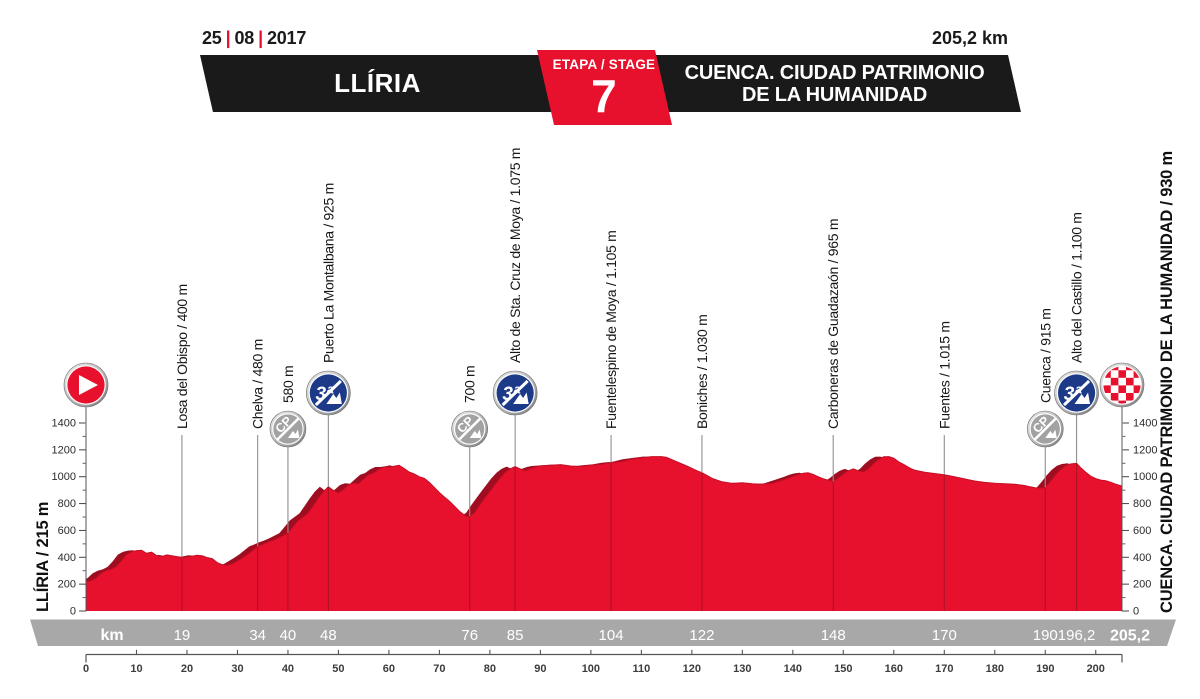 Image resolution: width=1200 pixels, height=699 pixels. I want to click on waypoint-label: Fuentelespino de Moya / 1.105 m, so click(611, 330).